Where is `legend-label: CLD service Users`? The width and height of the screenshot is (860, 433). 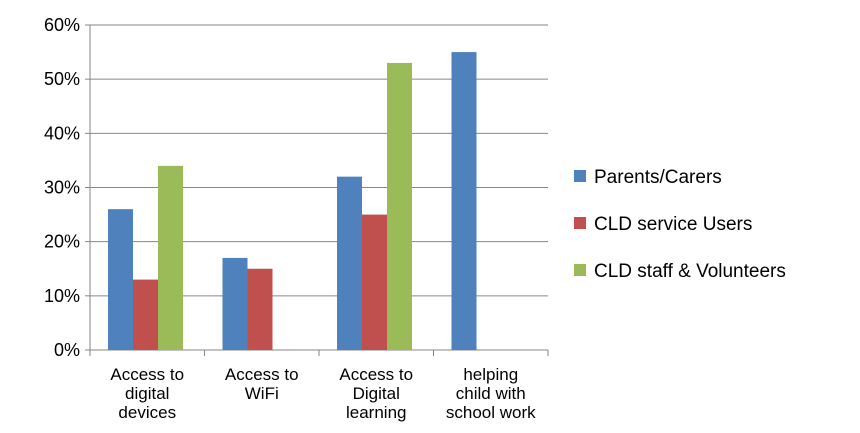
legend-label: CLD service Users is located at coordinates (673, 224).